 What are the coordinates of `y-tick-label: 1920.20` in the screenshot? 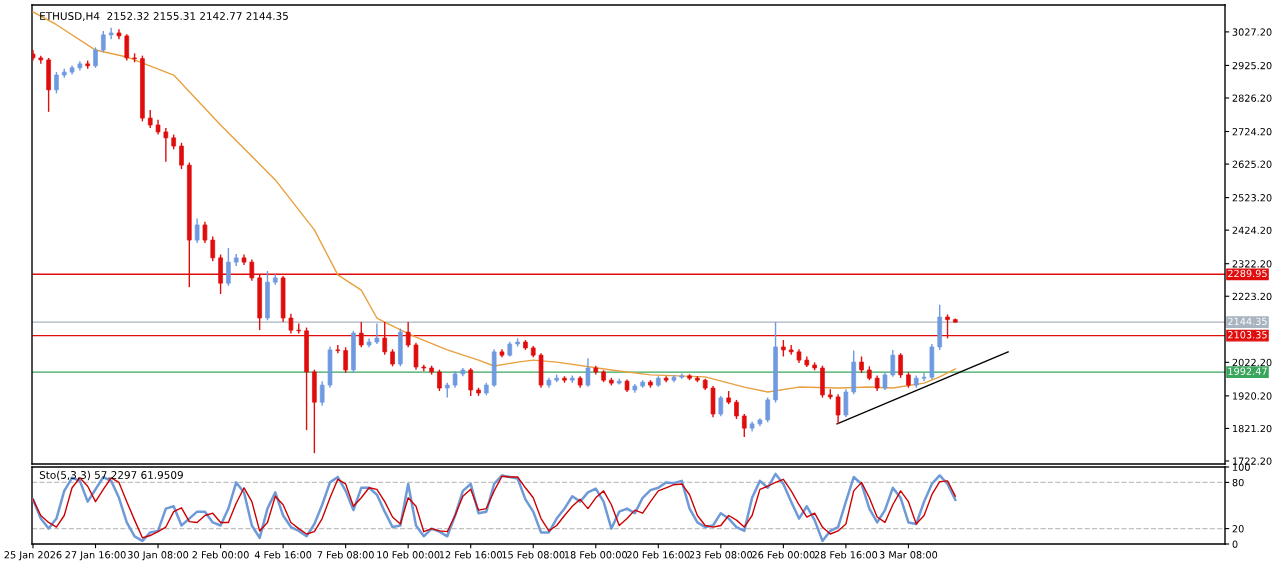 It's located at (1252, 396).